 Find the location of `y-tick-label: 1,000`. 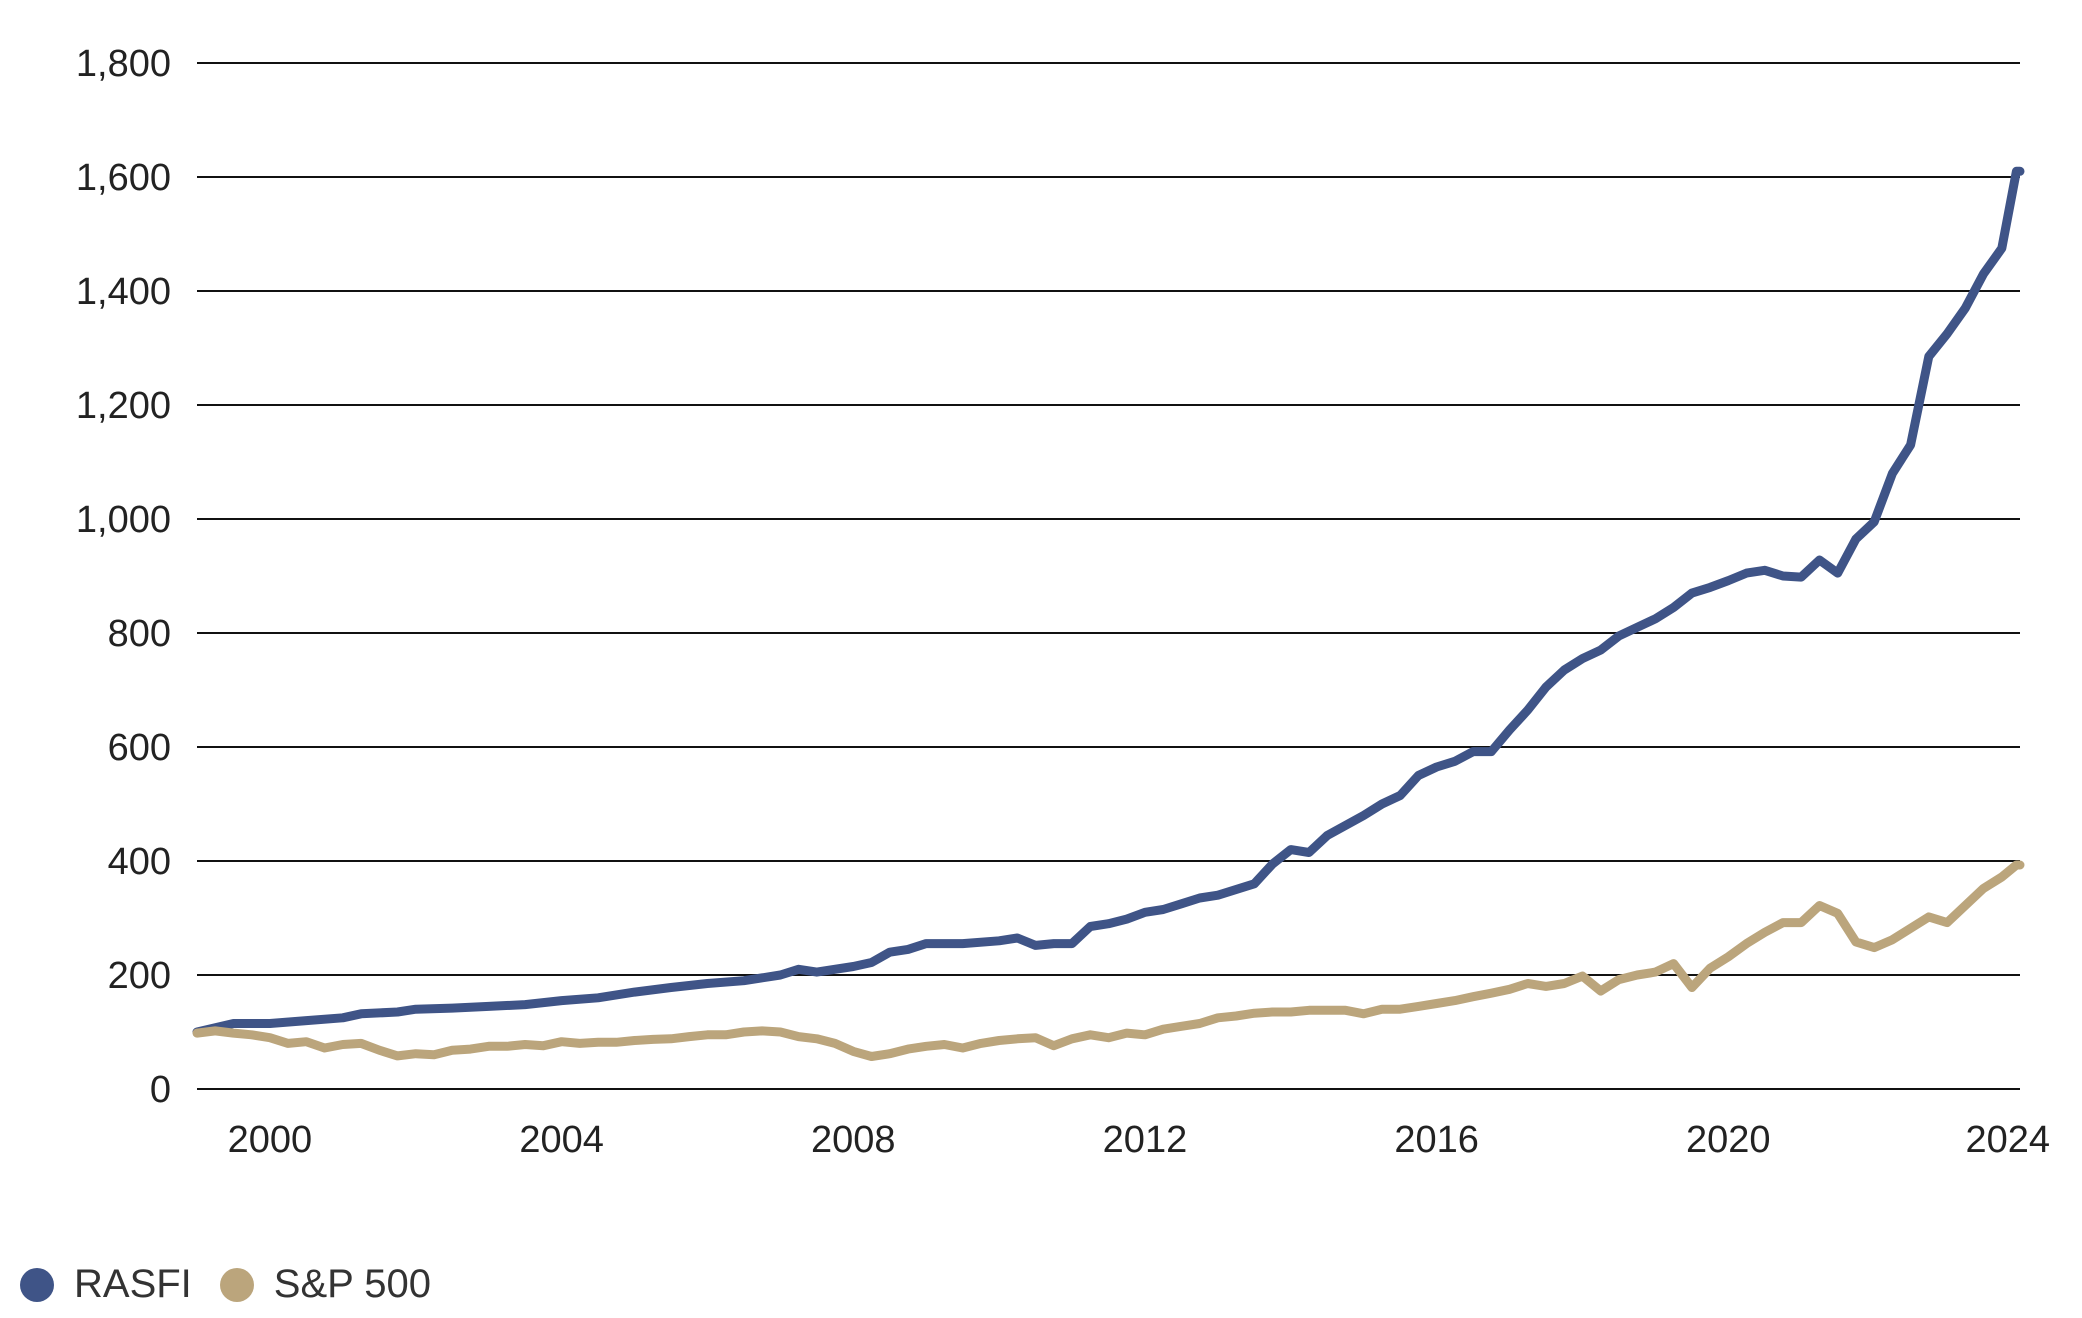

y-tick-label: 1,000 is located at coordinates (123, 520).